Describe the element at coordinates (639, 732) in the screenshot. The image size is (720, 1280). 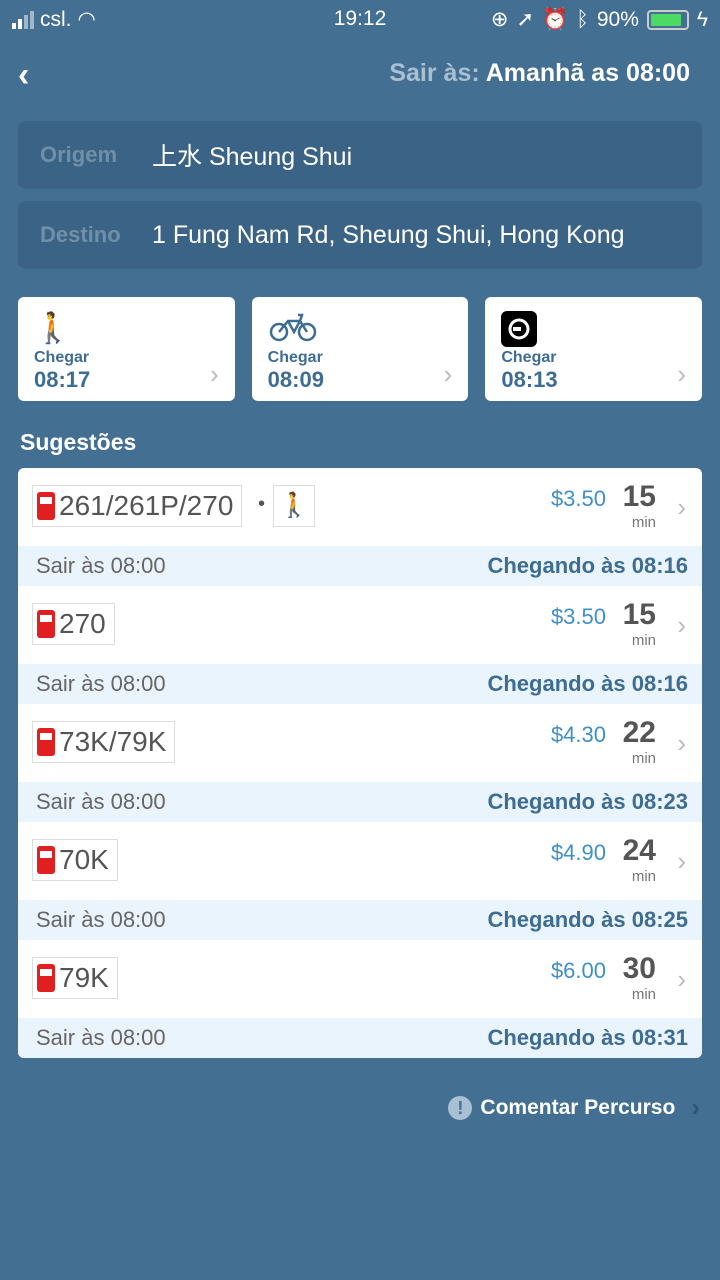
I see `route-duration: 22` at that location.